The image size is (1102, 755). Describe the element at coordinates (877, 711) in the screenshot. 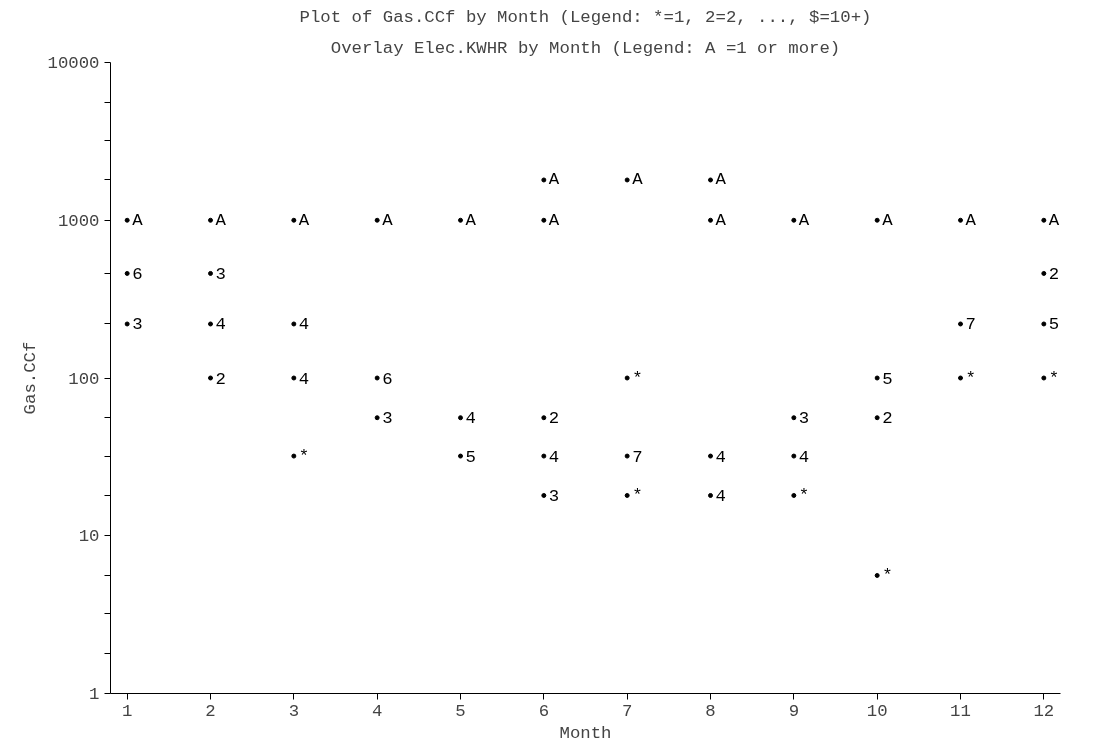

I see `x-tick-label: 10` at that location.